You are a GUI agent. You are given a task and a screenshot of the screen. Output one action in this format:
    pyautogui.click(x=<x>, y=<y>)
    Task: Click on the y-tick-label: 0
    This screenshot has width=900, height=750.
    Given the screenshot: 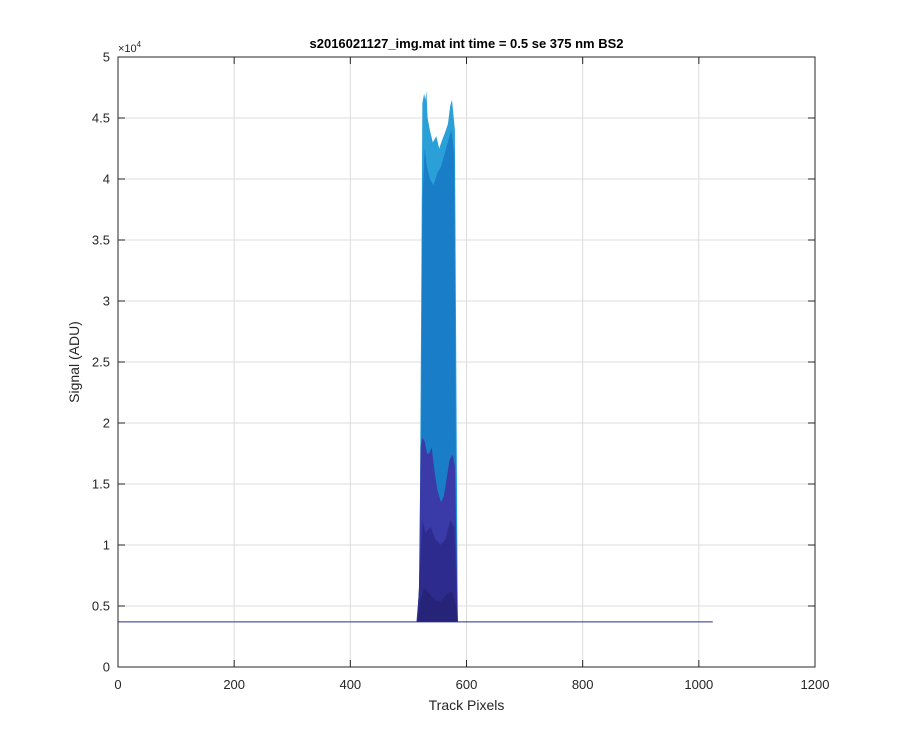 What is the action you would take?
    pyautogui.click(x=106, y=667)
    